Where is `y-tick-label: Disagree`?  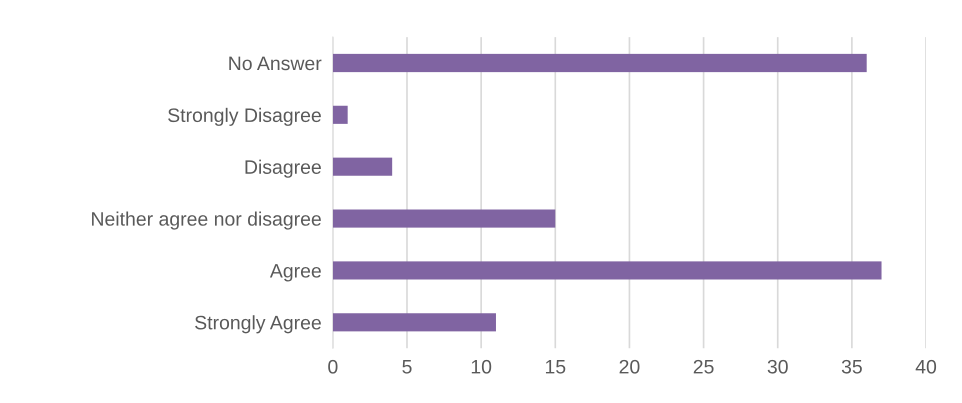
y-tick-label: Disagree is located at coordinates (283, 169).